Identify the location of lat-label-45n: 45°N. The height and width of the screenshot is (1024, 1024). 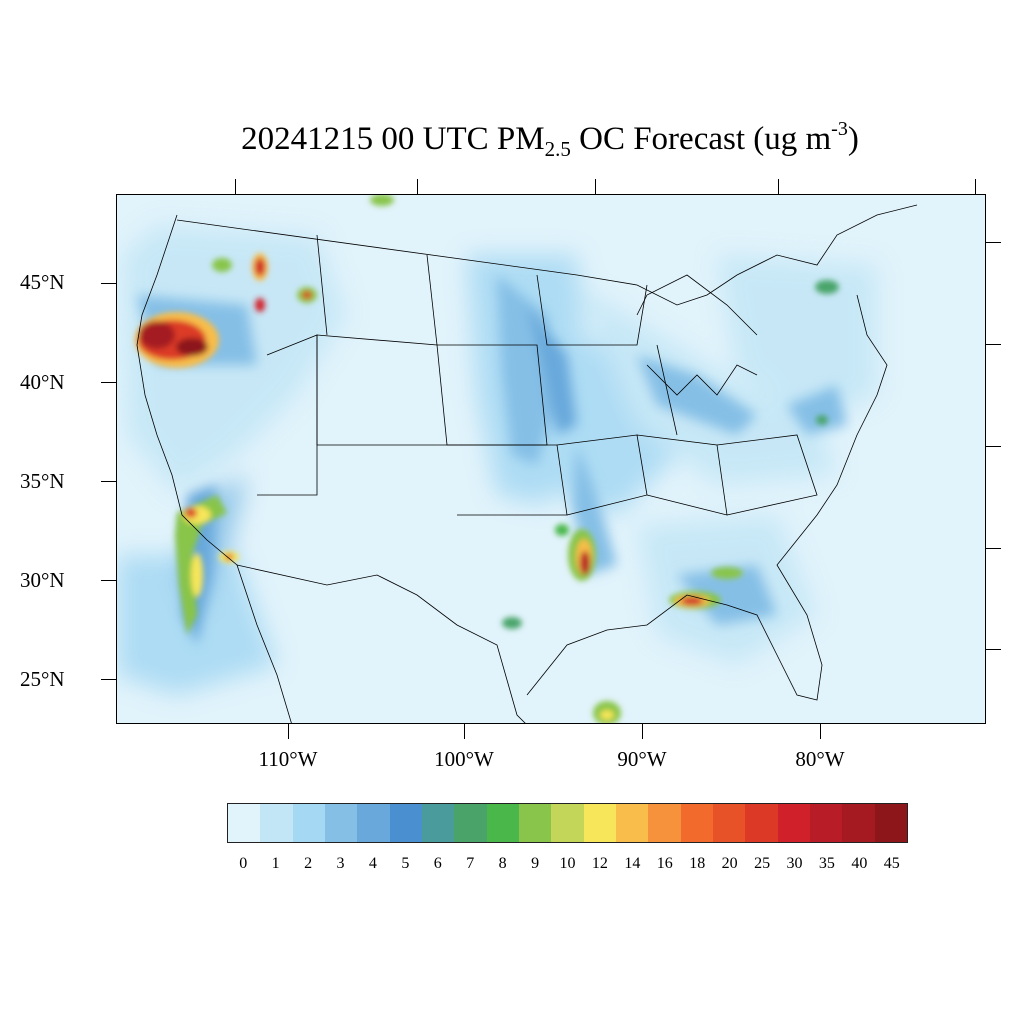
(42, 282).